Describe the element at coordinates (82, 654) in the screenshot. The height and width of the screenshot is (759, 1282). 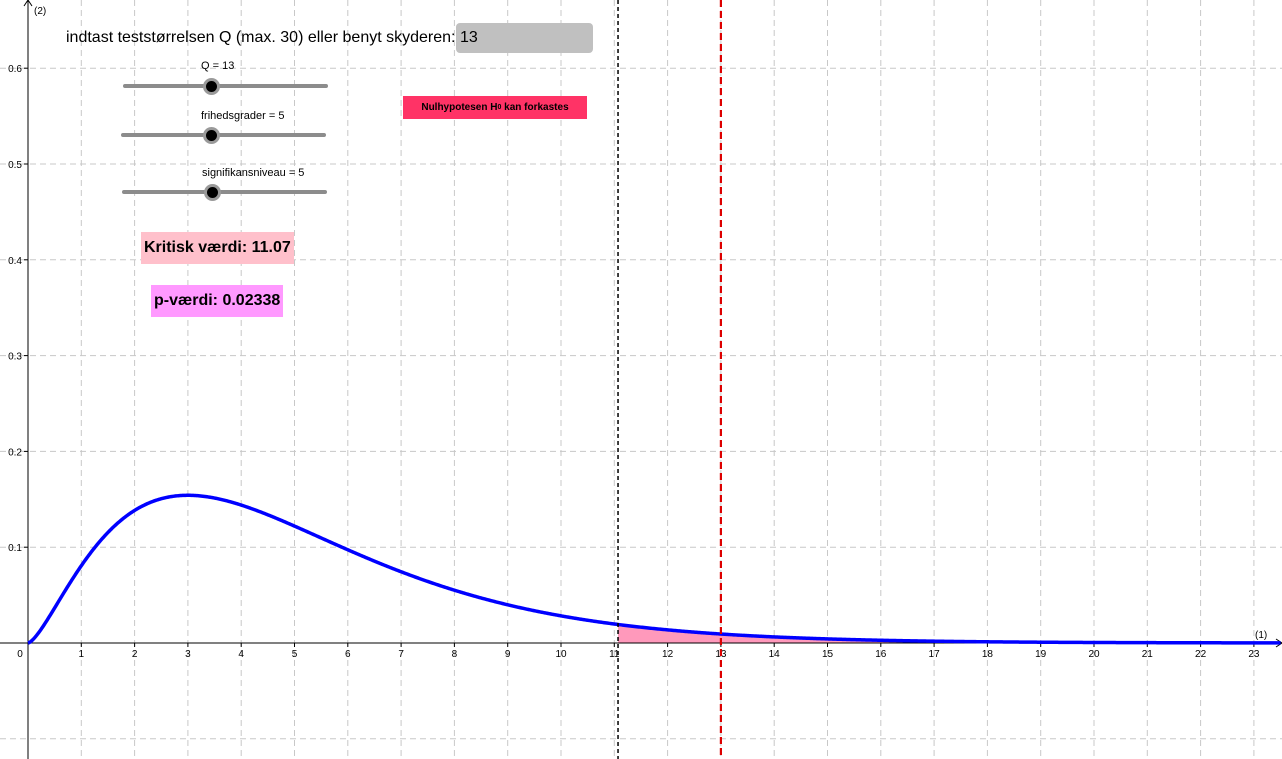
I see `x-tick-label: 1` at that location.